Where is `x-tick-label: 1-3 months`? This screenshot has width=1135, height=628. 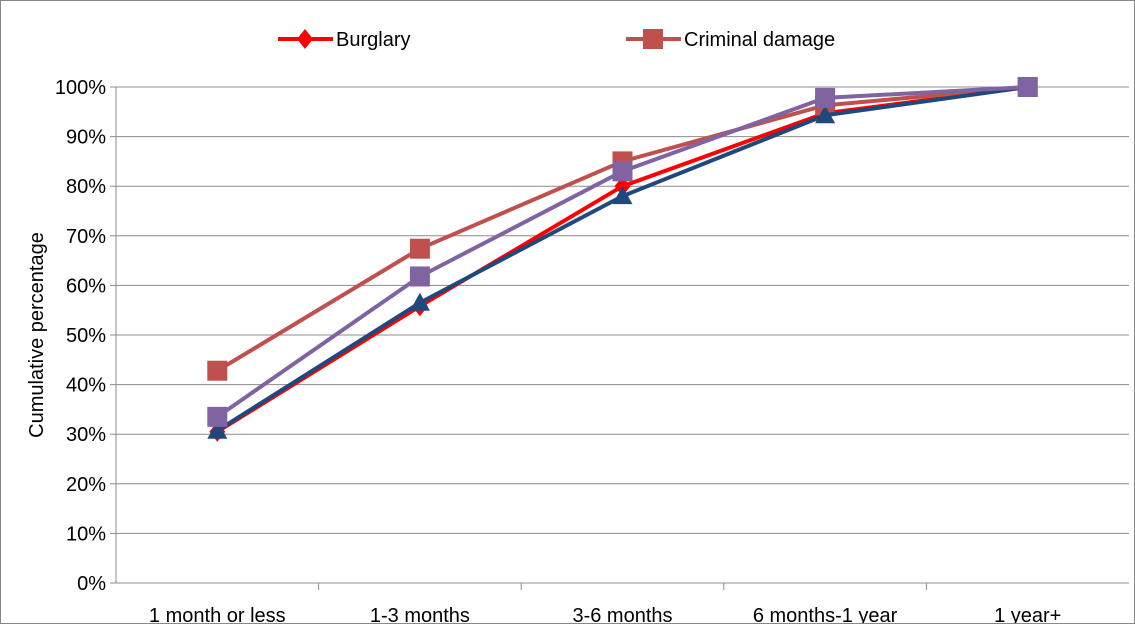
x-tick-label: 1-3 months is located at coordinates (420, 614).